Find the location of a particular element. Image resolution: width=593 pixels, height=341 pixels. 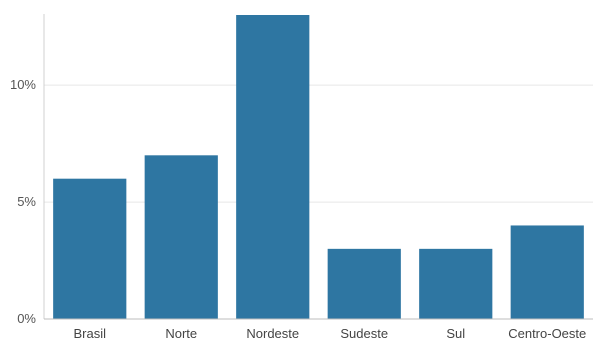

bar-sul is located at coordinates (456, 283).